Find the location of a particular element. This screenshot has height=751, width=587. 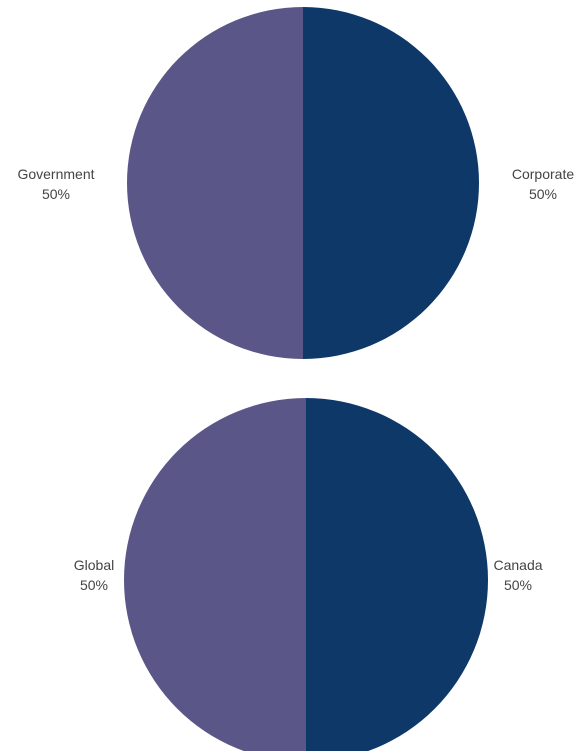

slice-label-government-percent: 50% is located at coordinates (56, 194).